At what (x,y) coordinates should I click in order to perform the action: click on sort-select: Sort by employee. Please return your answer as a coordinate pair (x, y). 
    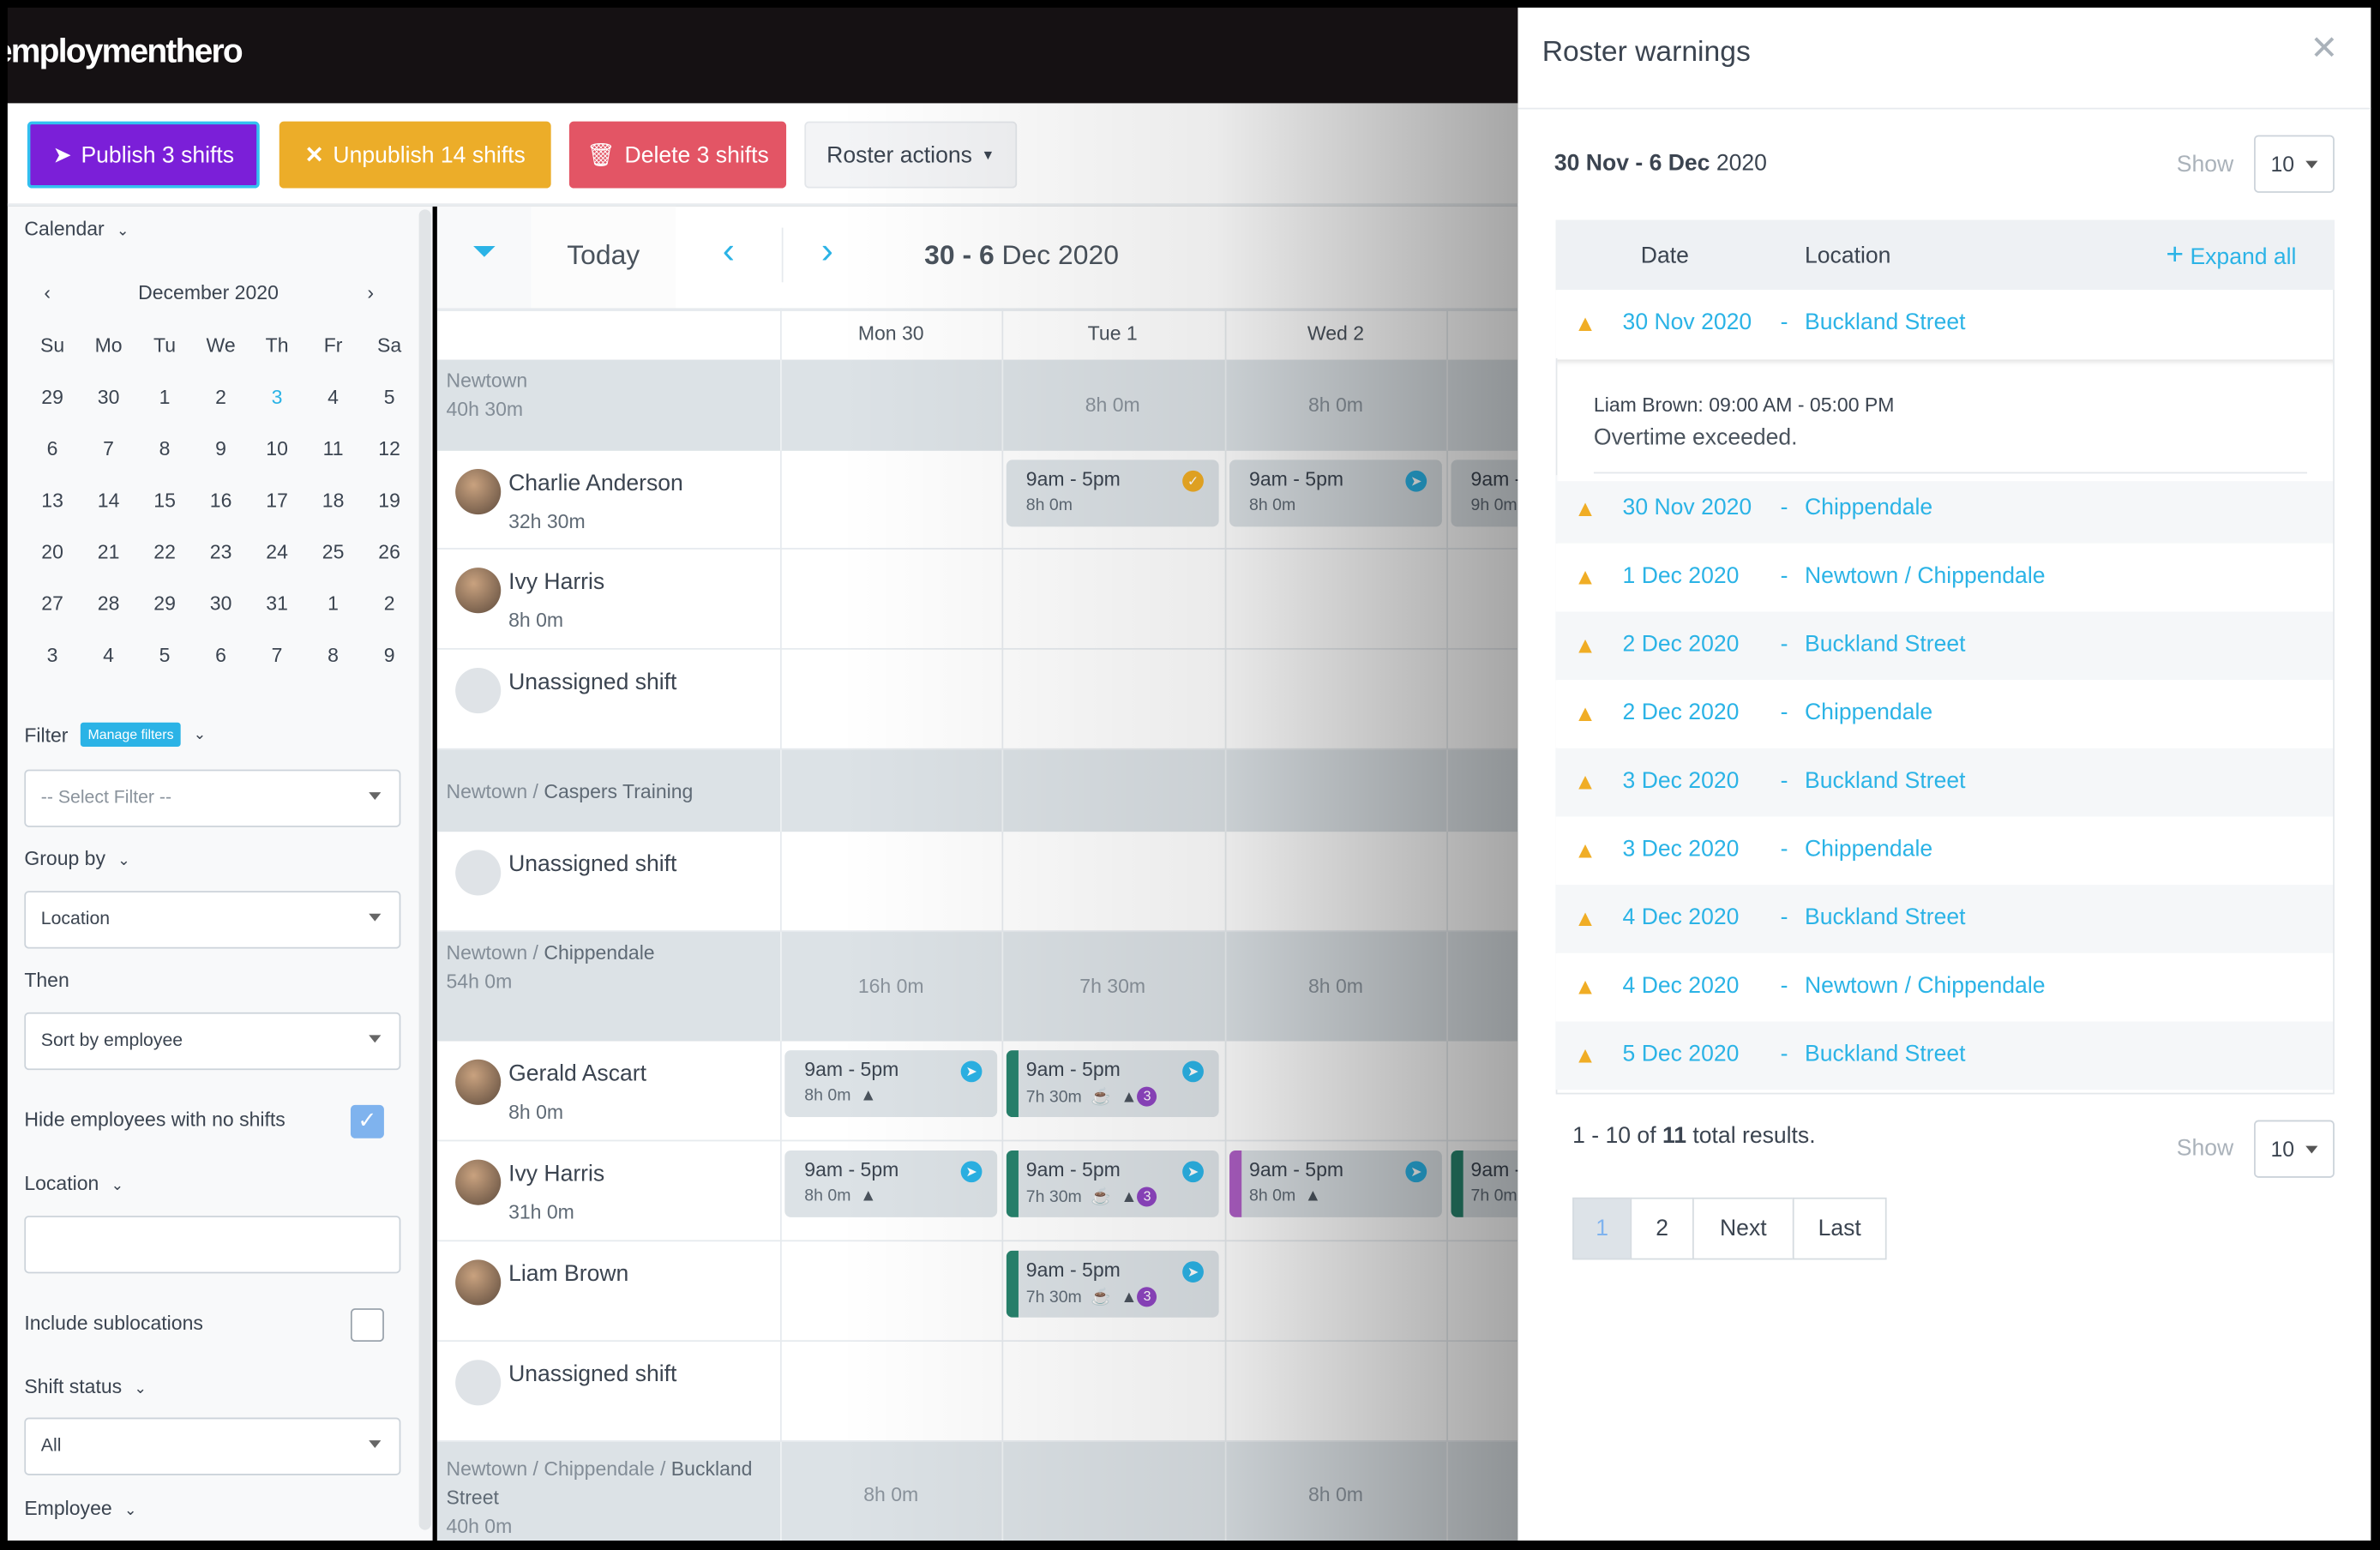
    Looking at the image, I should click on (213, 1041).